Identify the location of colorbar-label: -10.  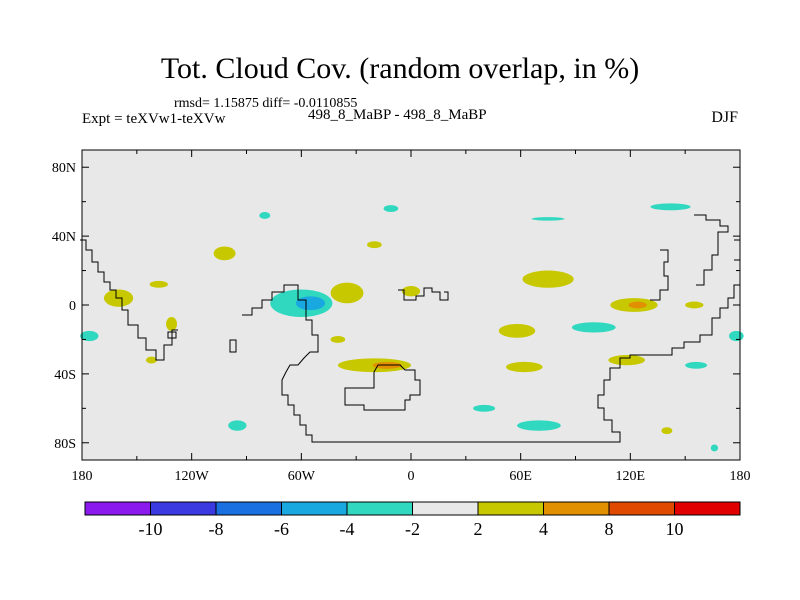
(151, 529).